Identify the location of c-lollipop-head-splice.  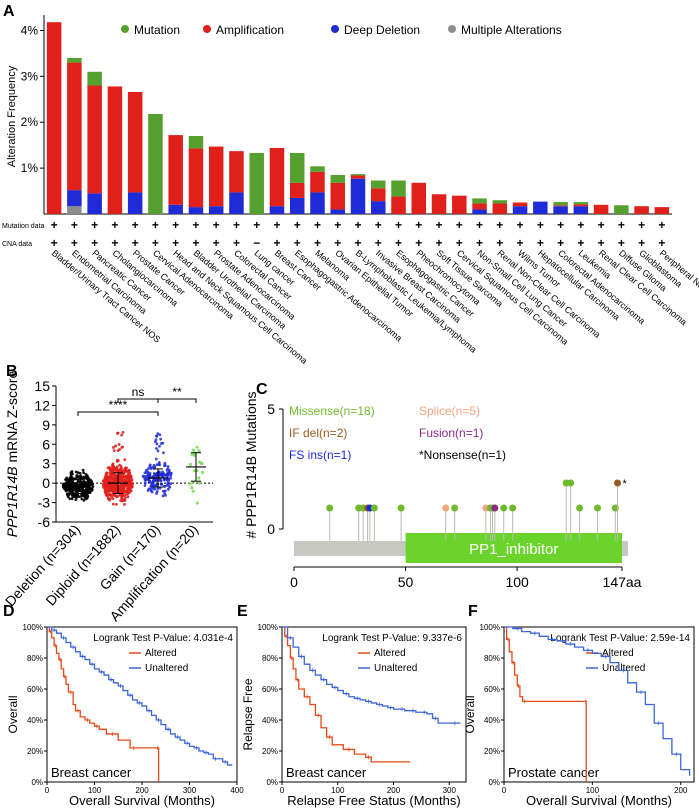
(446, 508).